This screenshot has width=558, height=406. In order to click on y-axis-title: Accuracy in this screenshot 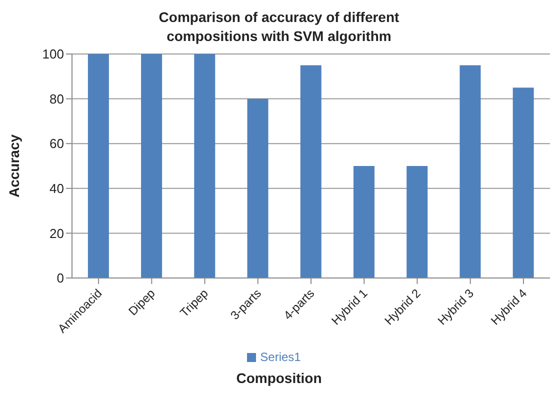, I will do `click(14, 166)`.